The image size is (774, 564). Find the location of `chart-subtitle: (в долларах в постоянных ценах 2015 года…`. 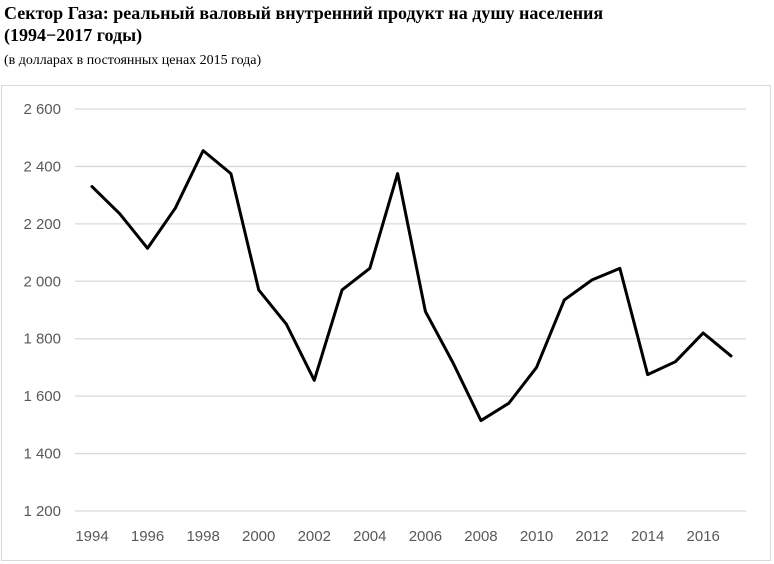

chart-subtitle: (в долларах в постоянных ценах 2015 года… is located at coordinates (133, 60).